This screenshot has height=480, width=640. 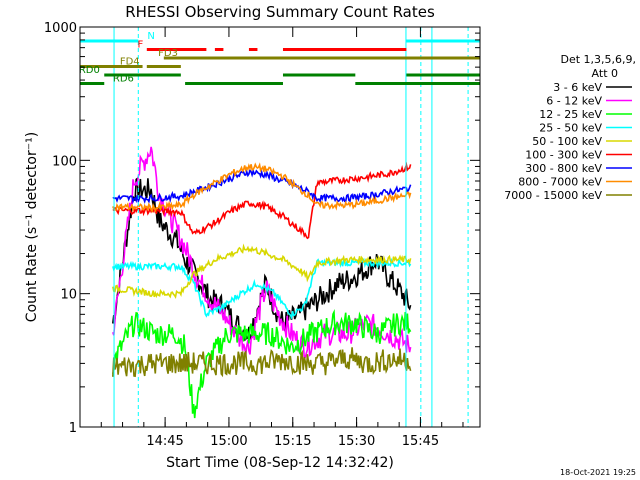 What do you see at coordinates (598, 472) in the screenshot?
I see `date-stamp: 18-Oct-2021 19:25` at bounding box center [598, 472].